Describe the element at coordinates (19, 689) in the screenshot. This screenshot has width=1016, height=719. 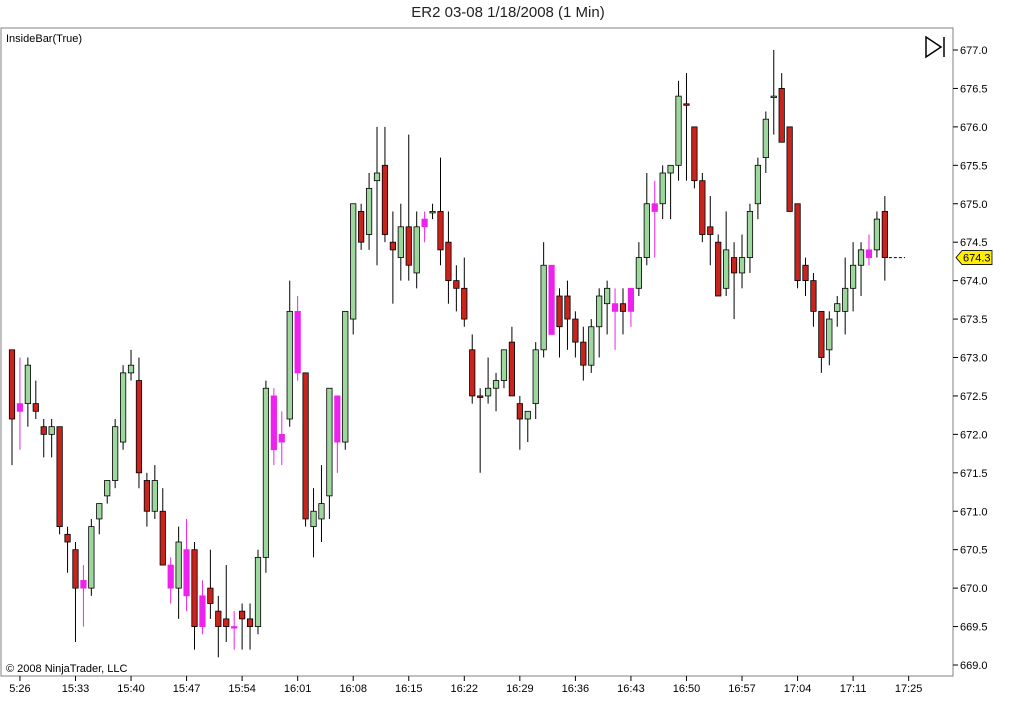
I see `x-tick-label: 5:26` at that location.